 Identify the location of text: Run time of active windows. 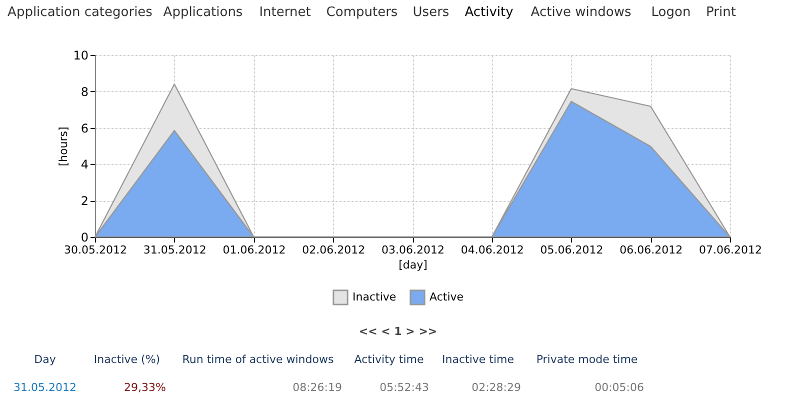
(258, 359).